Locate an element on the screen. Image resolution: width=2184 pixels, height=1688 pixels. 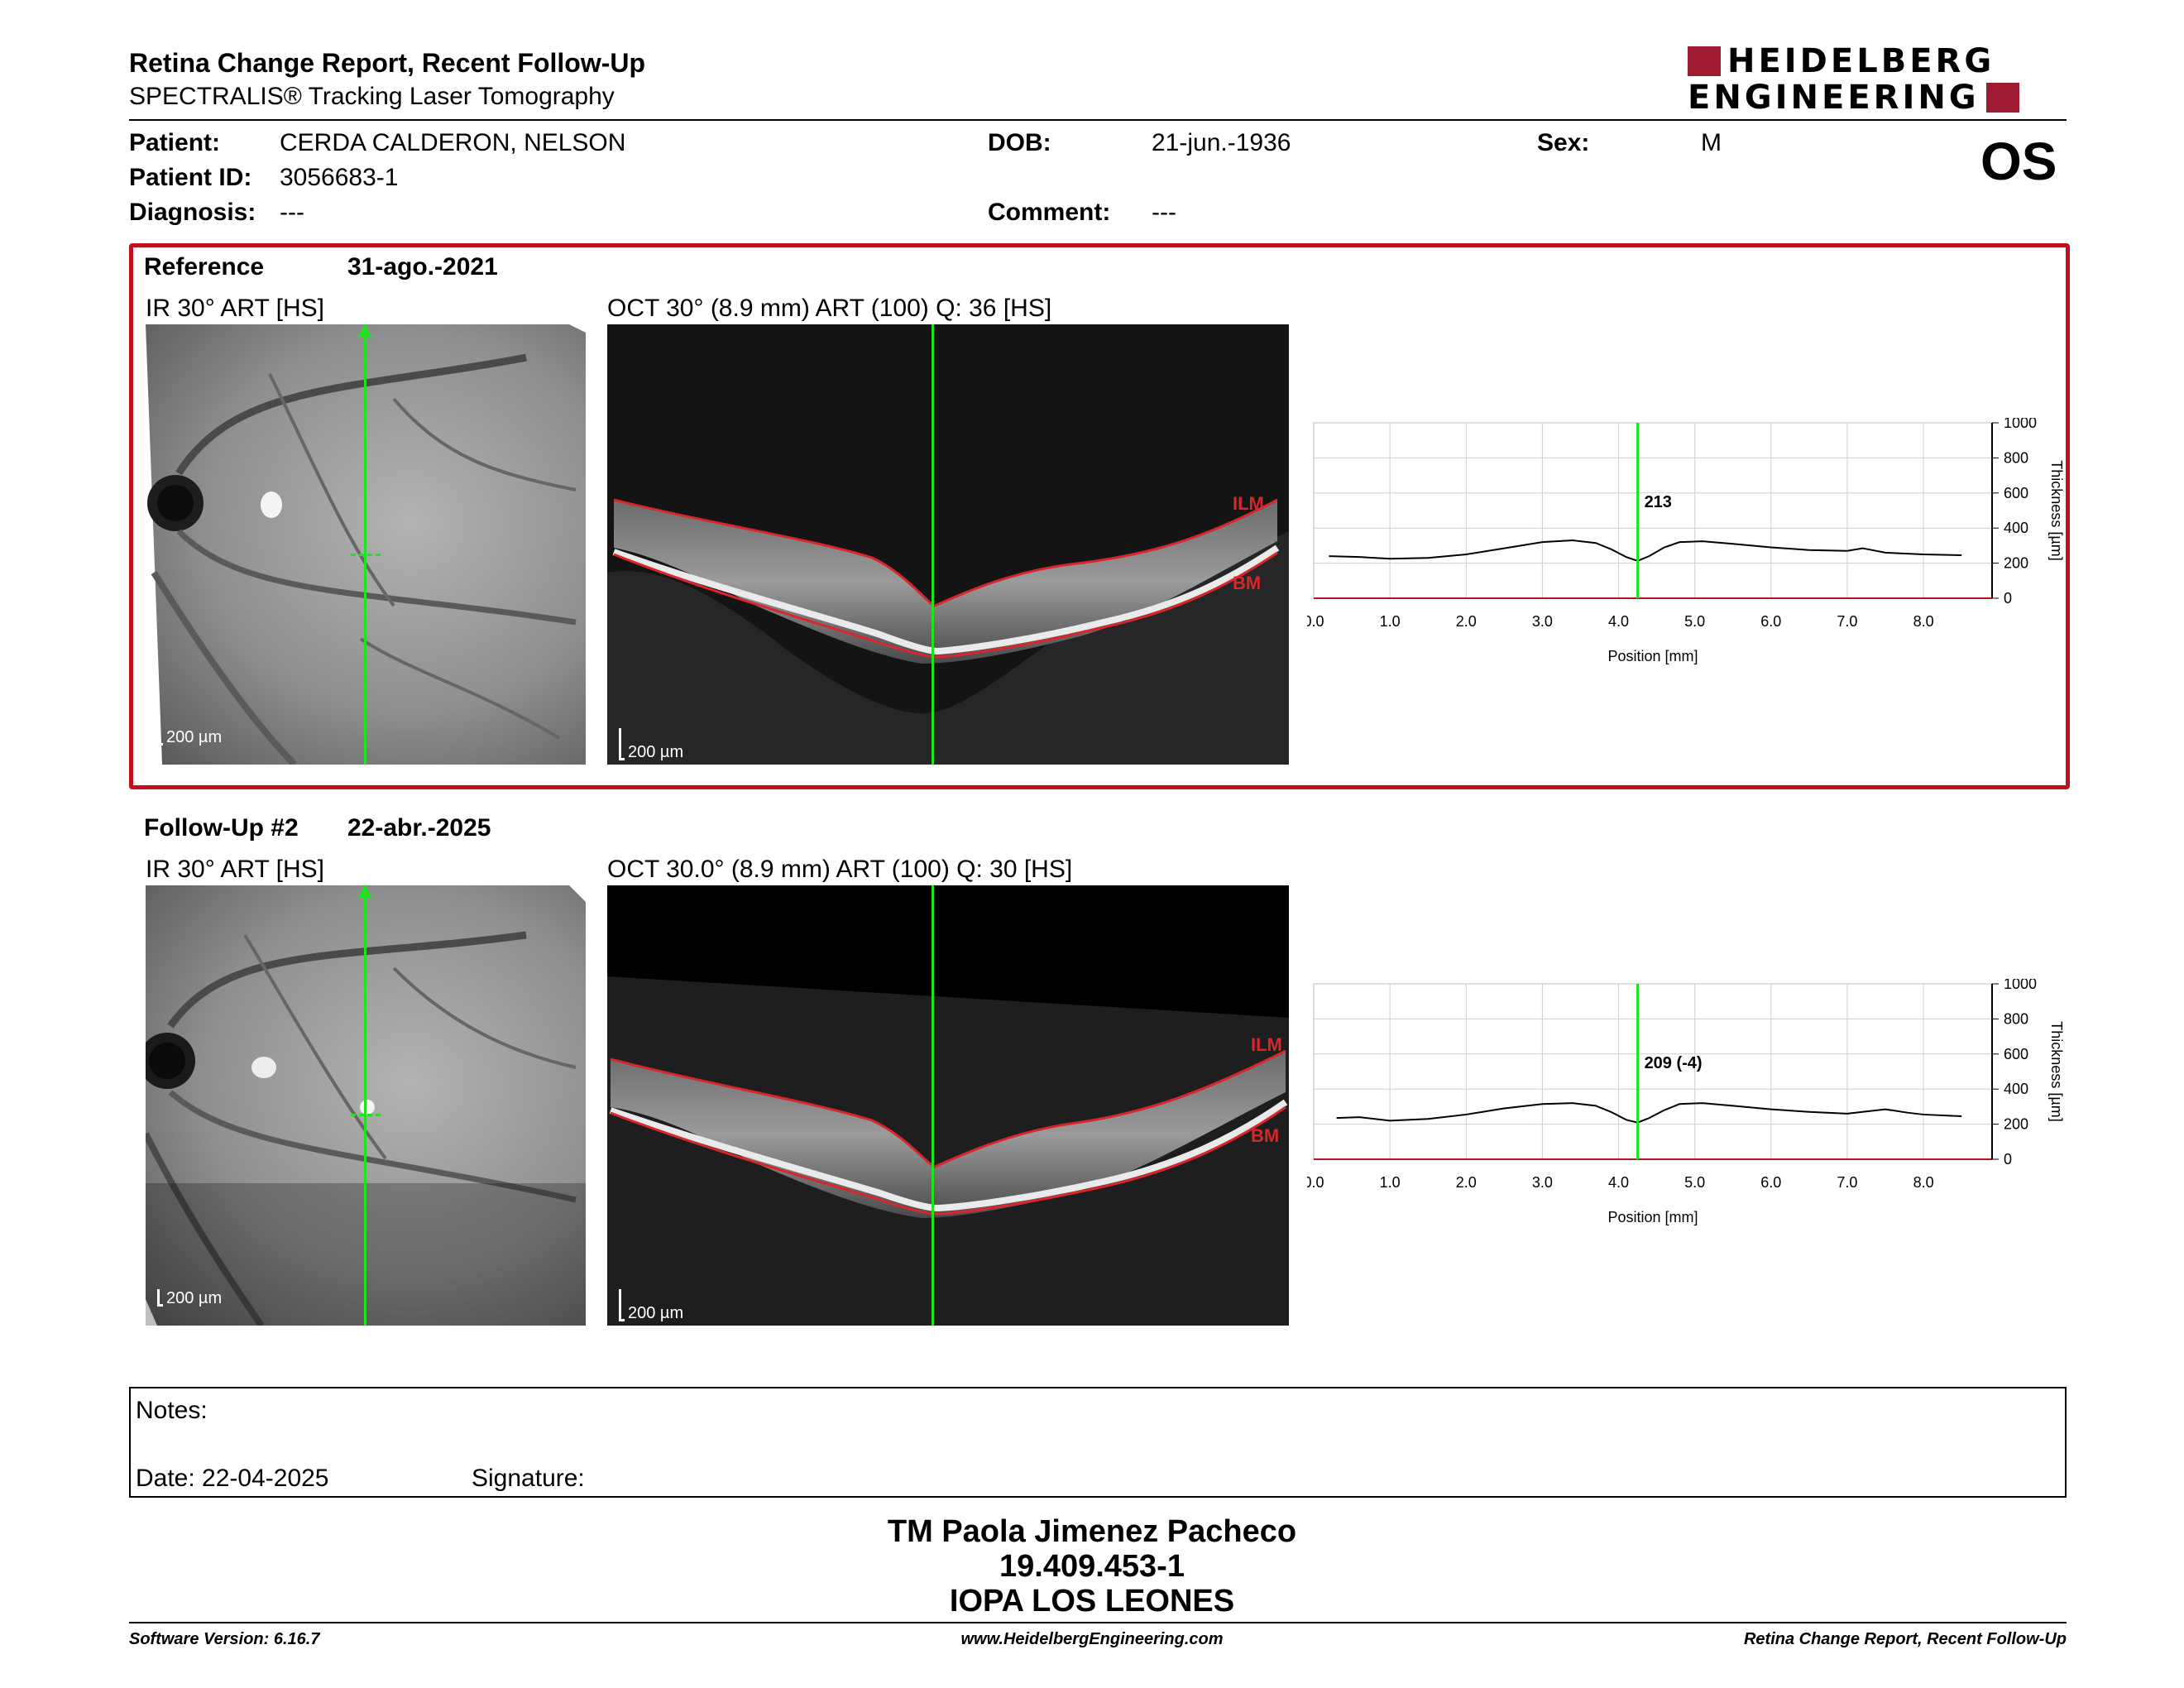
thickness-value-label: 213 is located at coordinates (1658, 502).